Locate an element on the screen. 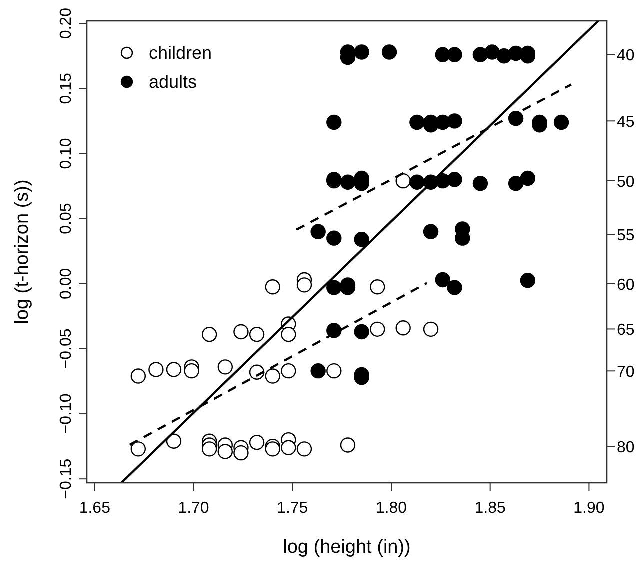 The image size is (642, 562). legend-label: adults is located at coordinates (173, 82).